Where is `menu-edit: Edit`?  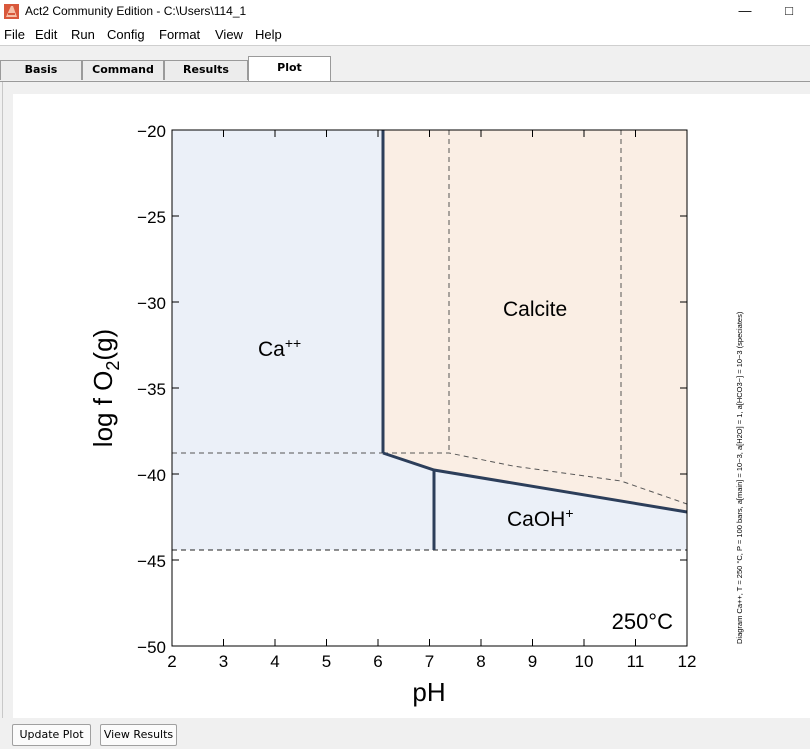 menu-edit: Edit is located at coordinates (46, 34).